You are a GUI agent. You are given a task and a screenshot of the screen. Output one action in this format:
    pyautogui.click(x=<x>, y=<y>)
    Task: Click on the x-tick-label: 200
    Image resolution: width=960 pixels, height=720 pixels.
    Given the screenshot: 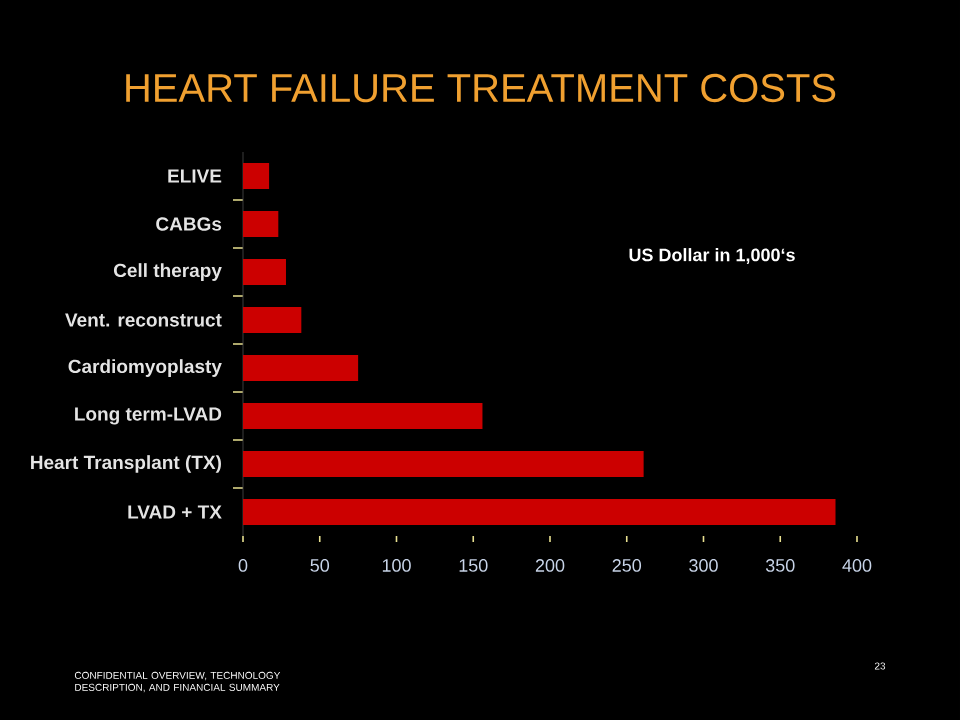 What is the action you would take?
    pyautogui.click(x=550, y=565)
    